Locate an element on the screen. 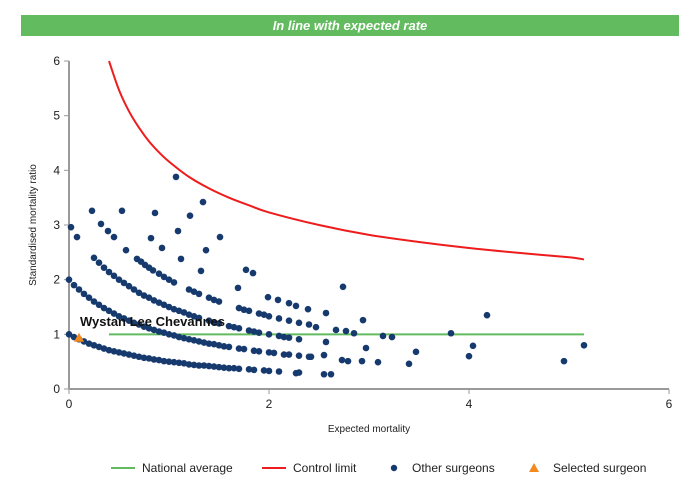 The image size is (700, 500). selected-surgeon-point is located at coordinates (79, 337).